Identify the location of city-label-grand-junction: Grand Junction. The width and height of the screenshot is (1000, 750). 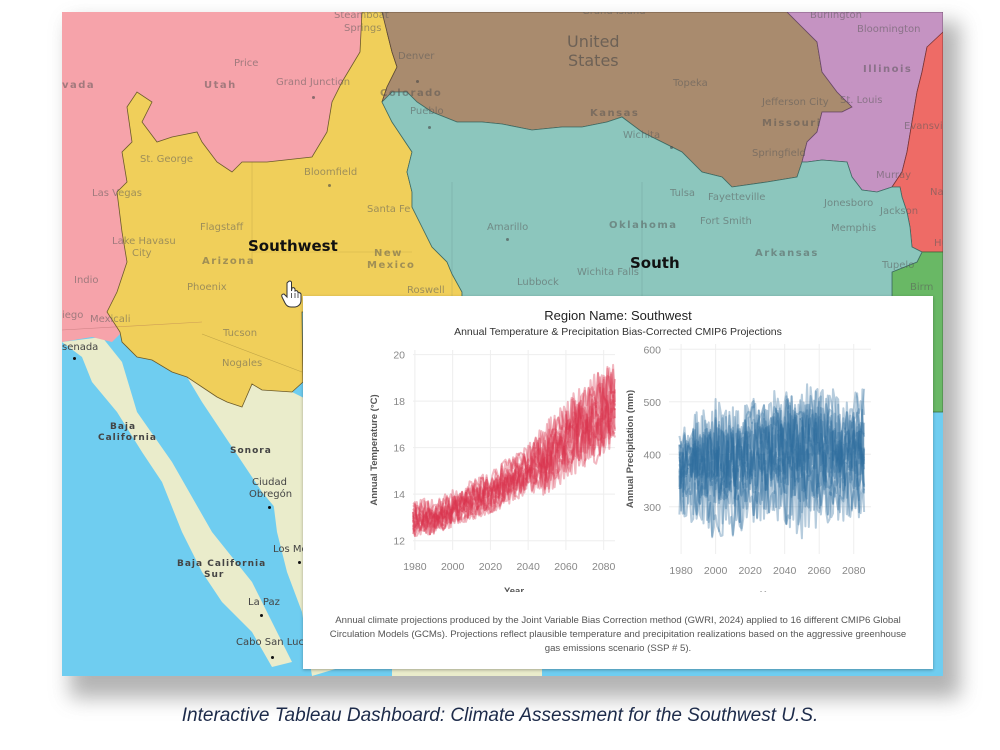
(313, 82).